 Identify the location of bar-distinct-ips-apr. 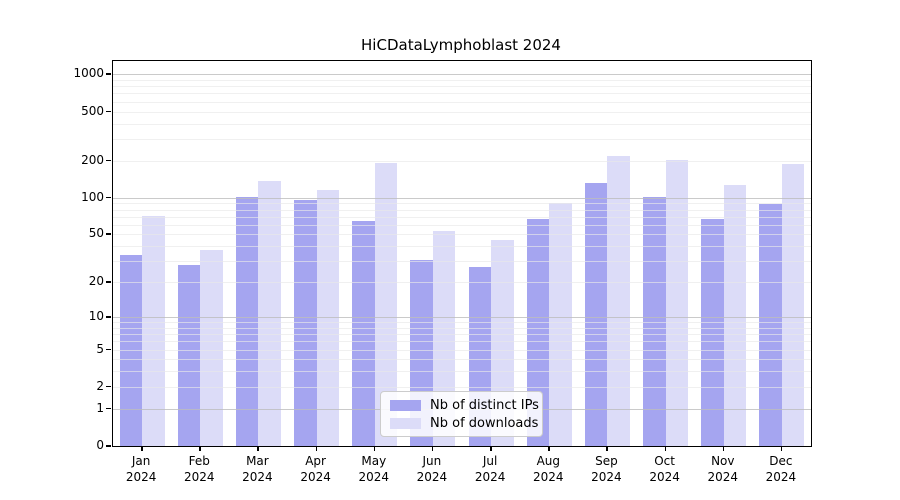
(305, 322).